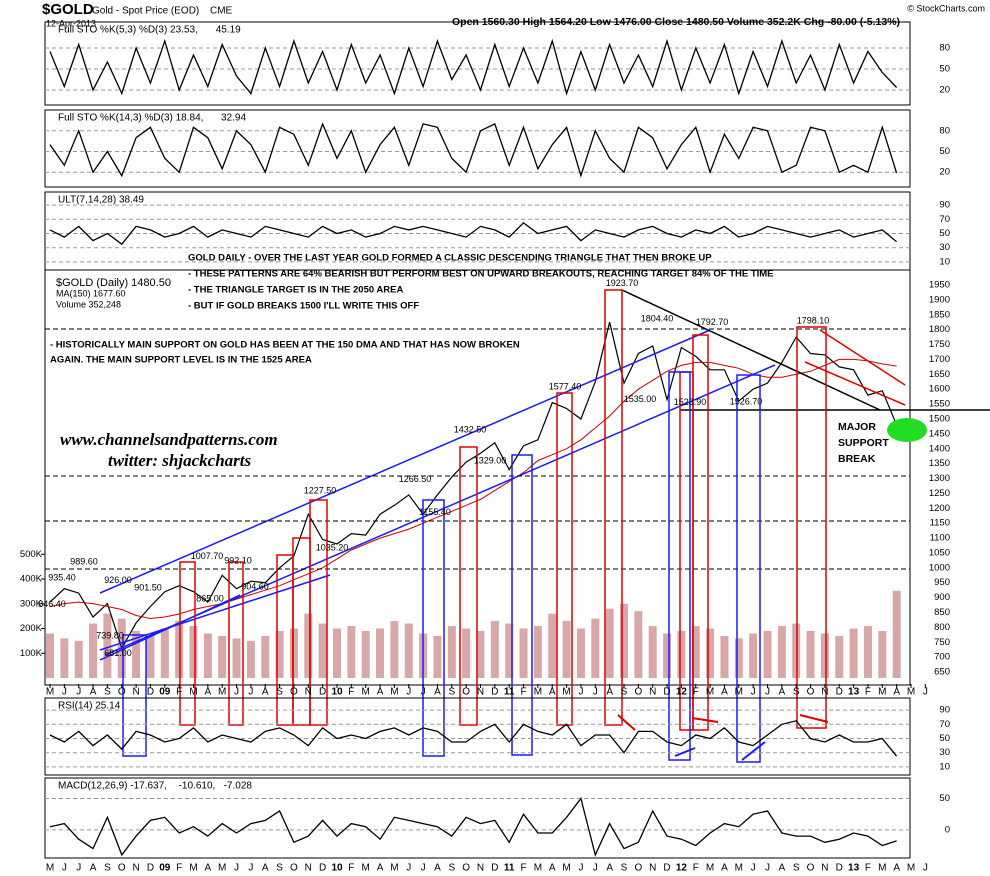  Describe the element at coordinates (473, 738) in the screenshot. I see `series-line` at that location.